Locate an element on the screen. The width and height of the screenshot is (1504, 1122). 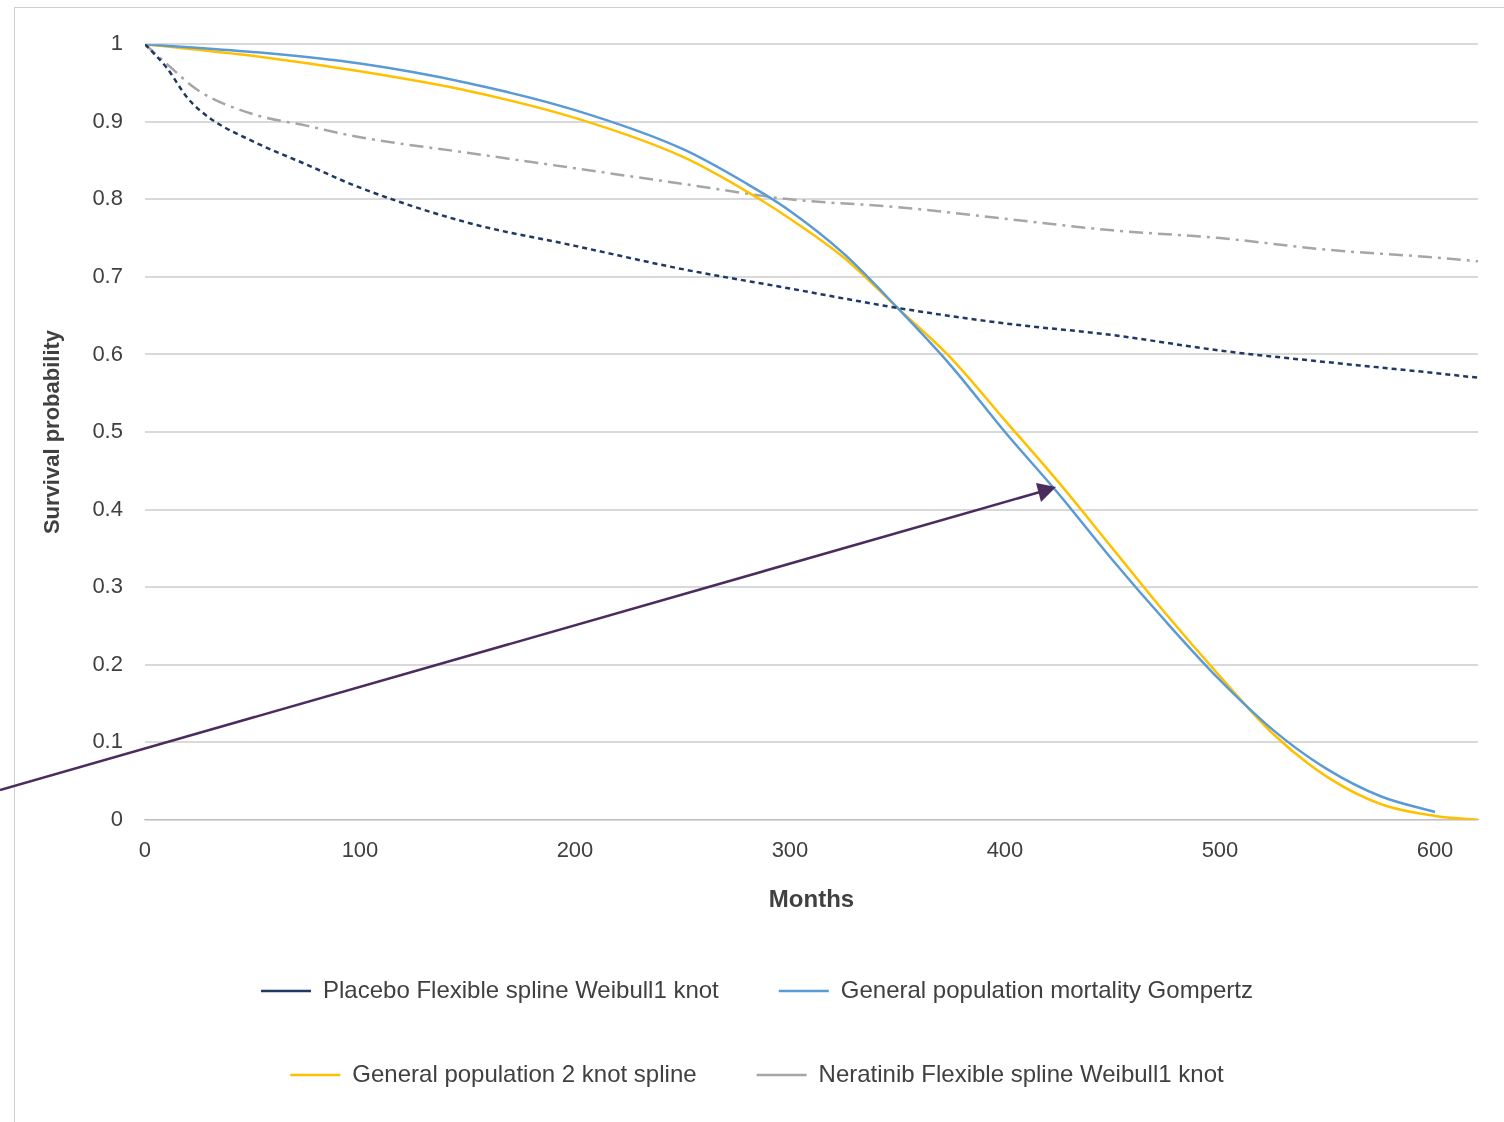
x-tick-label: 100 is located at coordinates (360, 850).